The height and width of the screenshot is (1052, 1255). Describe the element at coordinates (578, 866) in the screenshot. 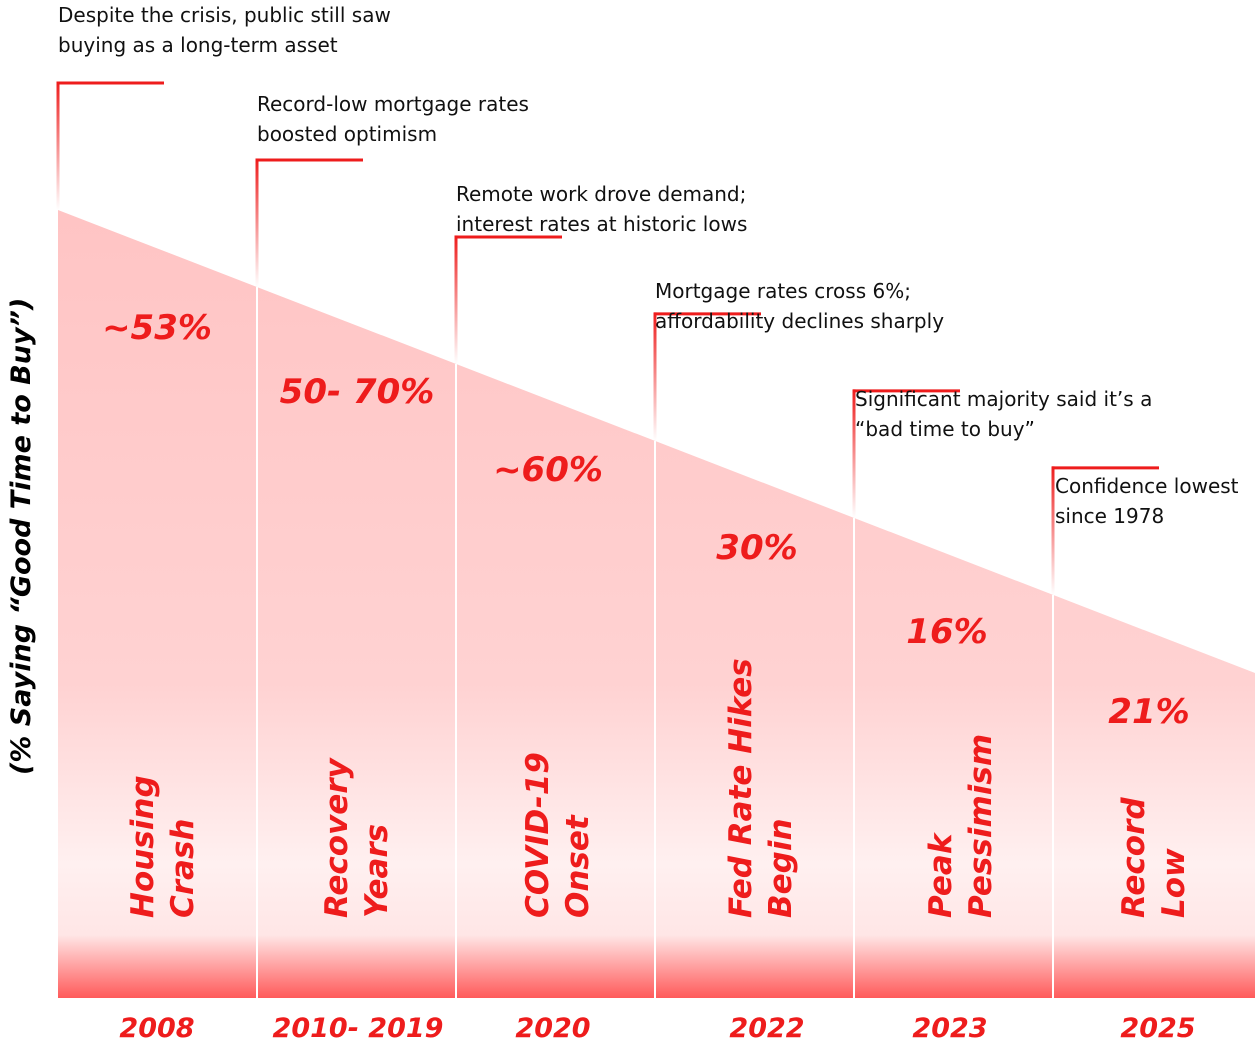

I see `period-label-covid-onset-line-2: Onset` at that location.